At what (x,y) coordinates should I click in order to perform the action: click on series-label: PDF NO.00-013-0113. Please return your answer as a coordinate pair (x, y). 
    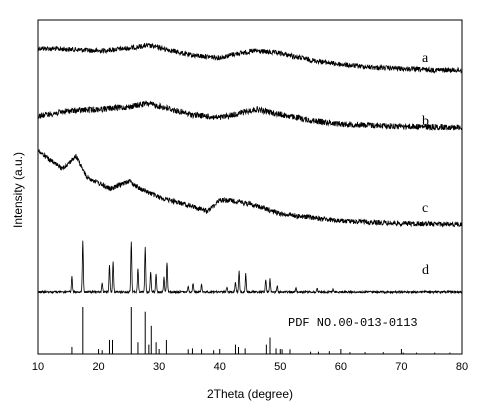
    Looking at the image, I should click on (353, 323).